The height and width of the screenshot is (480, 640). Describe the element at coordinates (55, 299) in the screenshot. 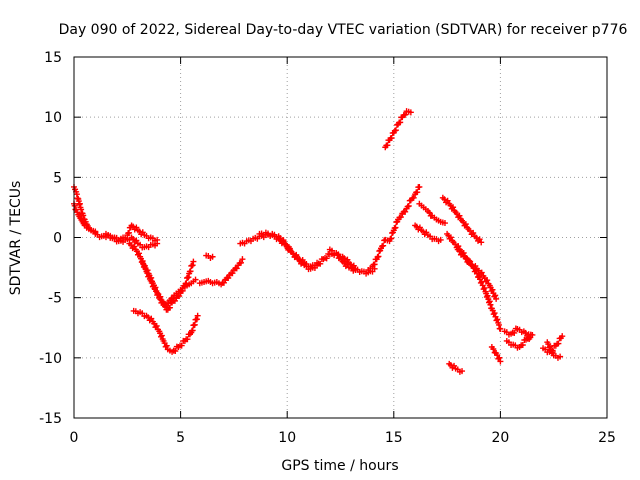

I see `y-tick-label: -5` at that location.